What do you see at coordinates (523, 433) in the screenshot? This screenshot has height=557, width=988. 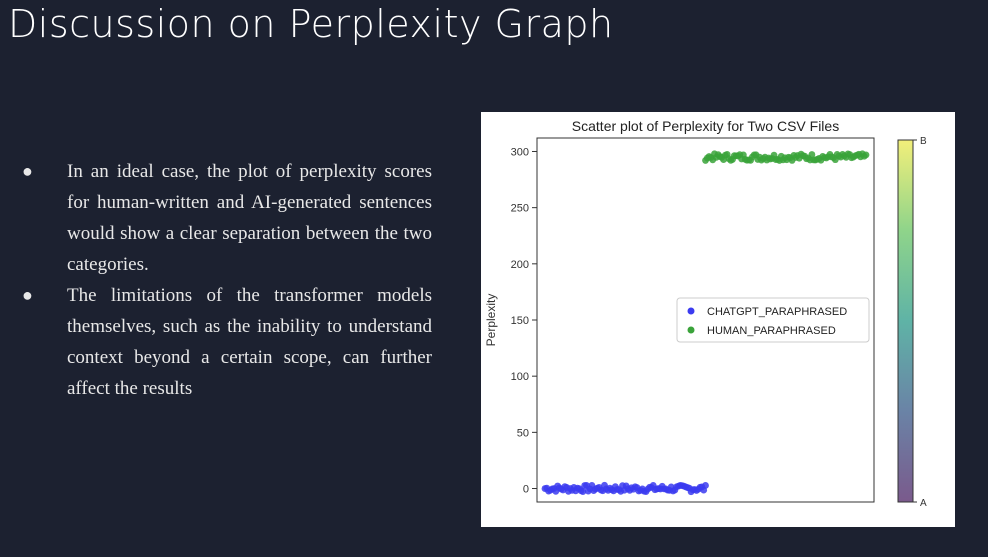 I see `y-tick-label: 50` at bounding box center [523, 433].